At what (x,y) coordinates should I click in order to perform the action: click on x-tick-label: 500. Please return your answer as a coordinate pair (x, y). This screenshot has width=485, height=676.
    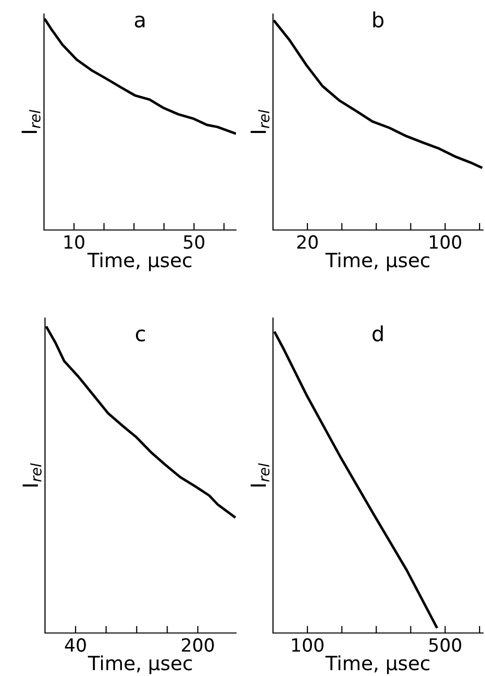
    Looking at the image, I should click on (445, 645).